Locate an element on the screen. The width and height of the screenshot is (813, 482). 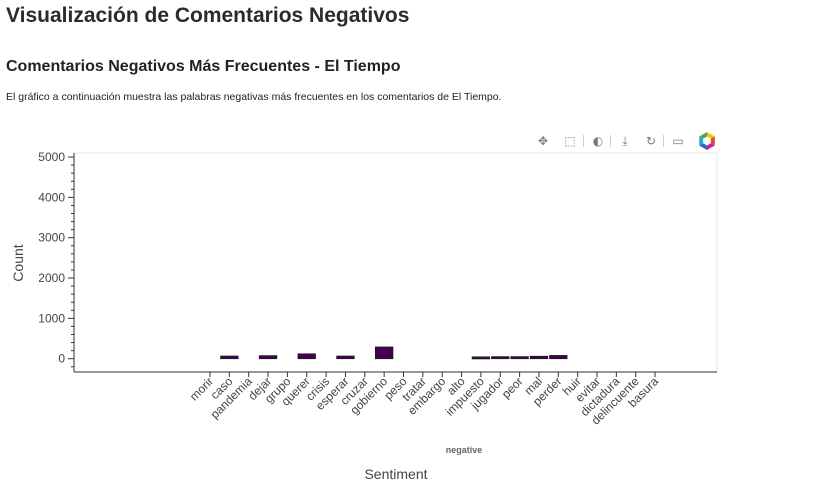
box-zoom-tool-icon: ⬚ is located at coordinates (570, 141).